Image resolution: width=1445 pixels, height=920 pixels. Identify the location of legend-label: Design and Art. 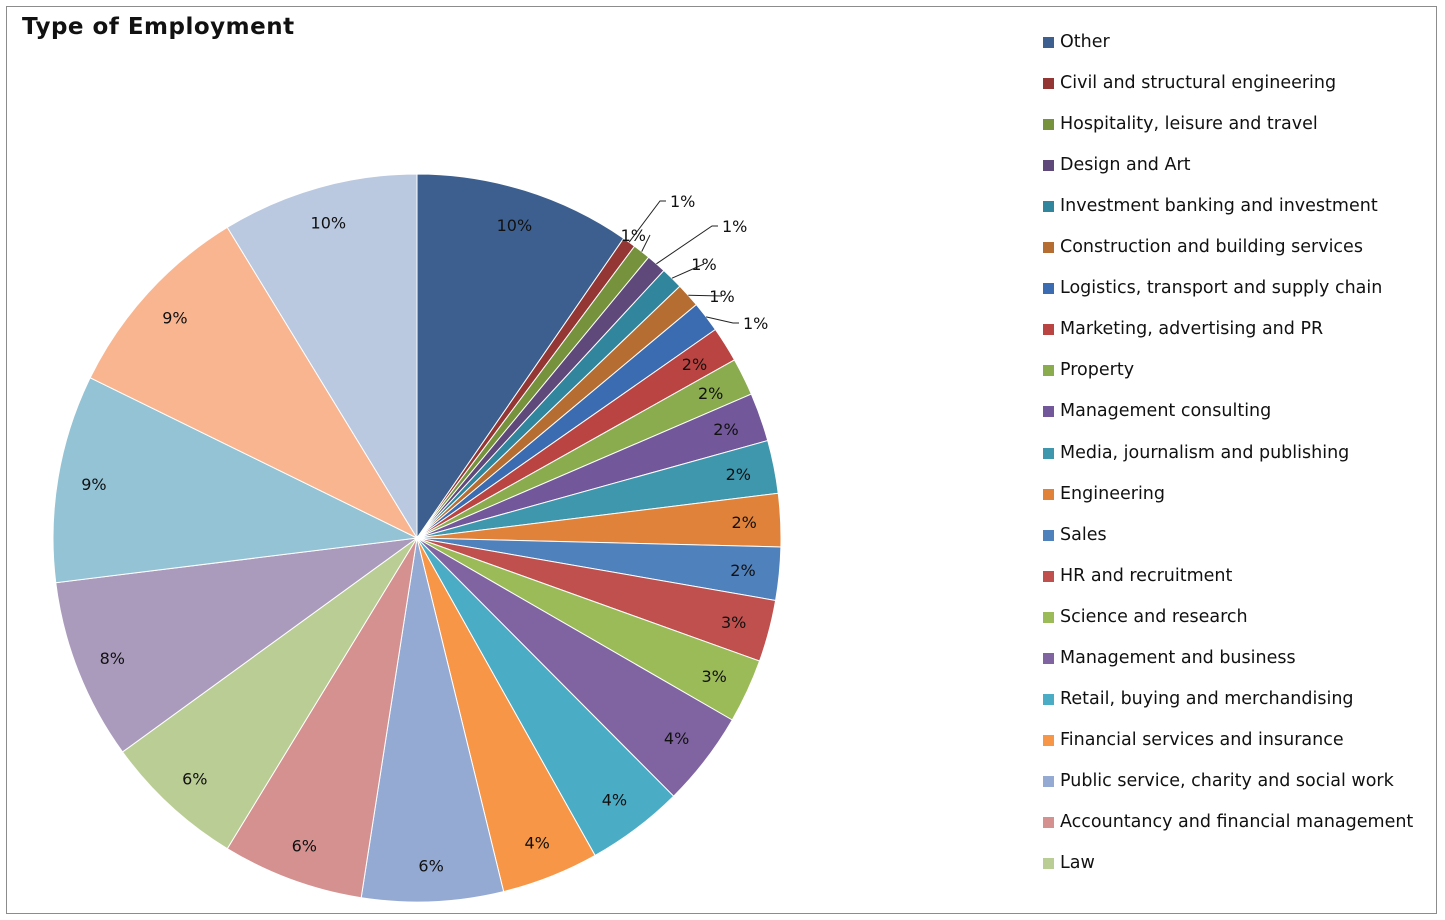
(1125, 165).